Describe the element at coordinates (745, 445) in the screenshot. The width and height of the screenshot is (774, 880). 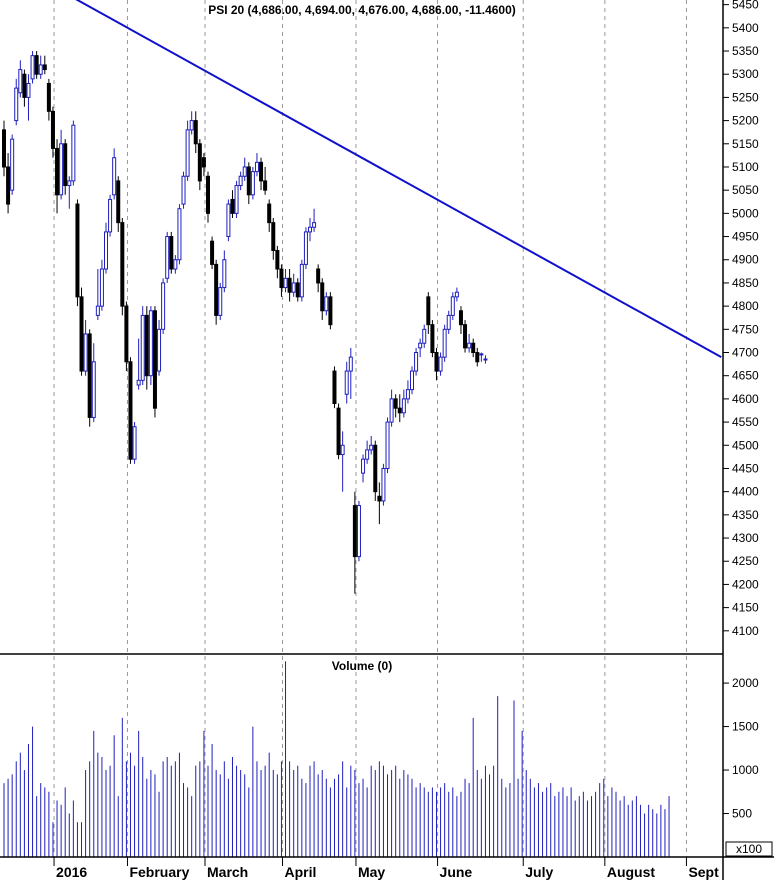
I see `price-tick-label: 4500` at that location.